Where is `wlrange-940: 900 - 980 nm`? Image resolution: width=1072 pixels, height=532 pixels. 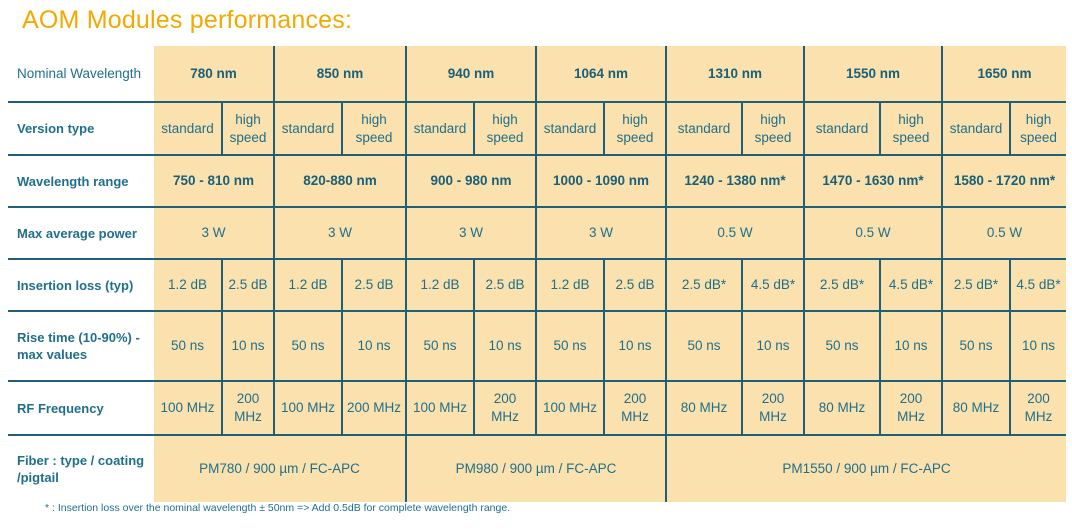 wlrange-940: 900 - 980 nm is located at coordinates (471, 181).